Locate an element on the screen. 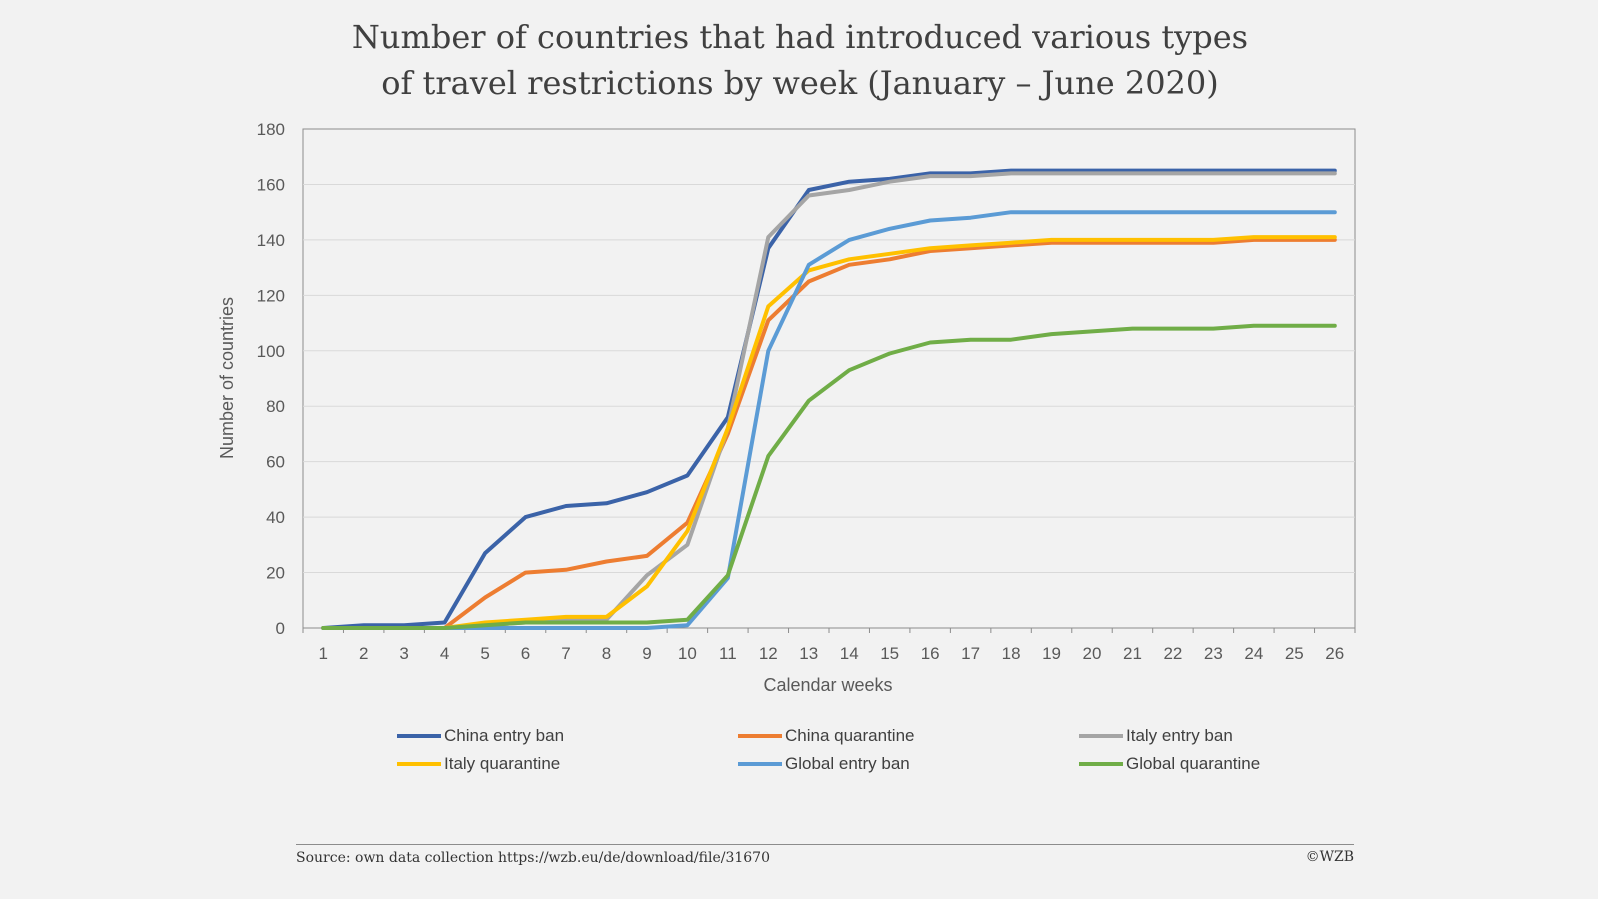 The image size is (1598, 899). y-tick-label: 20 is located at coordinates (275, 573).